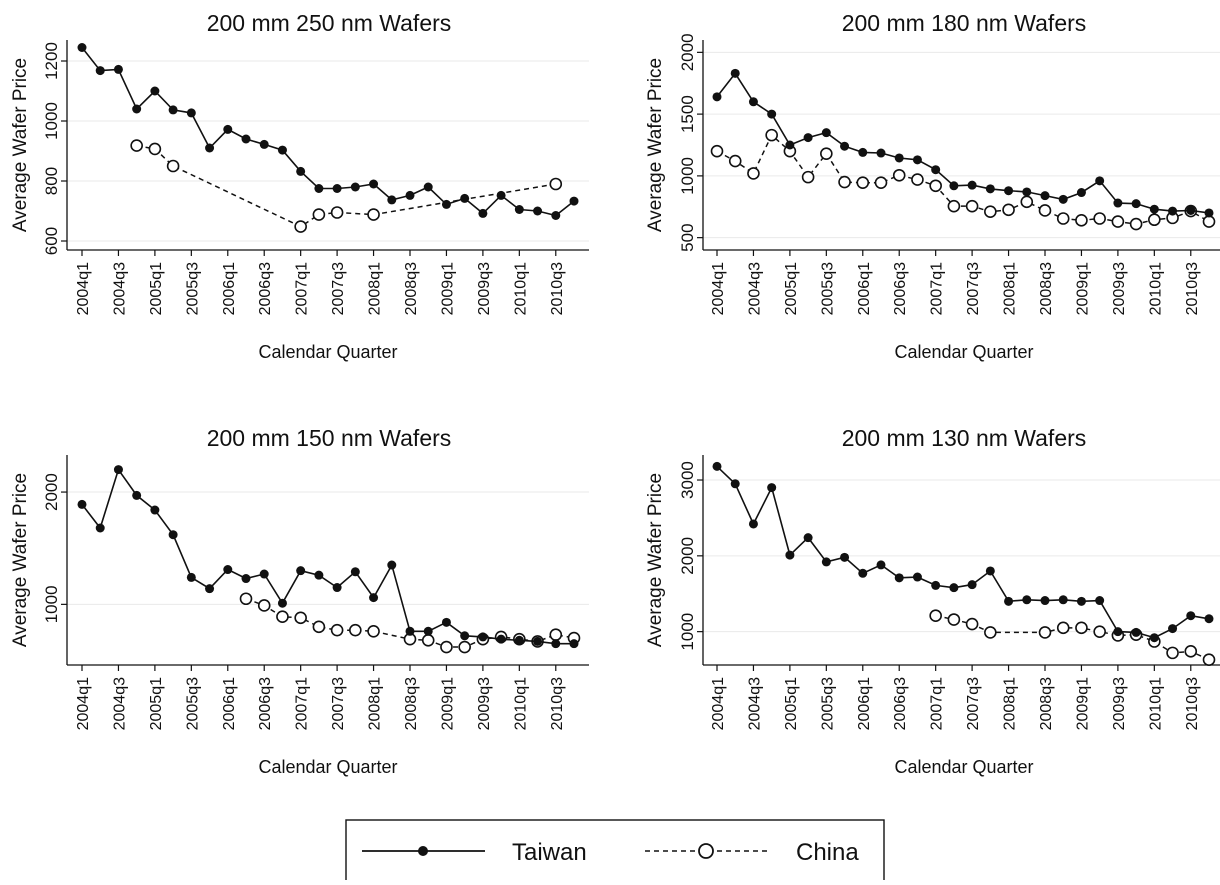 The image size is (1220, 885). Describe the element at coordinates (51, 241) in the screenshot. I see `y-tick-label: 600` at that location.